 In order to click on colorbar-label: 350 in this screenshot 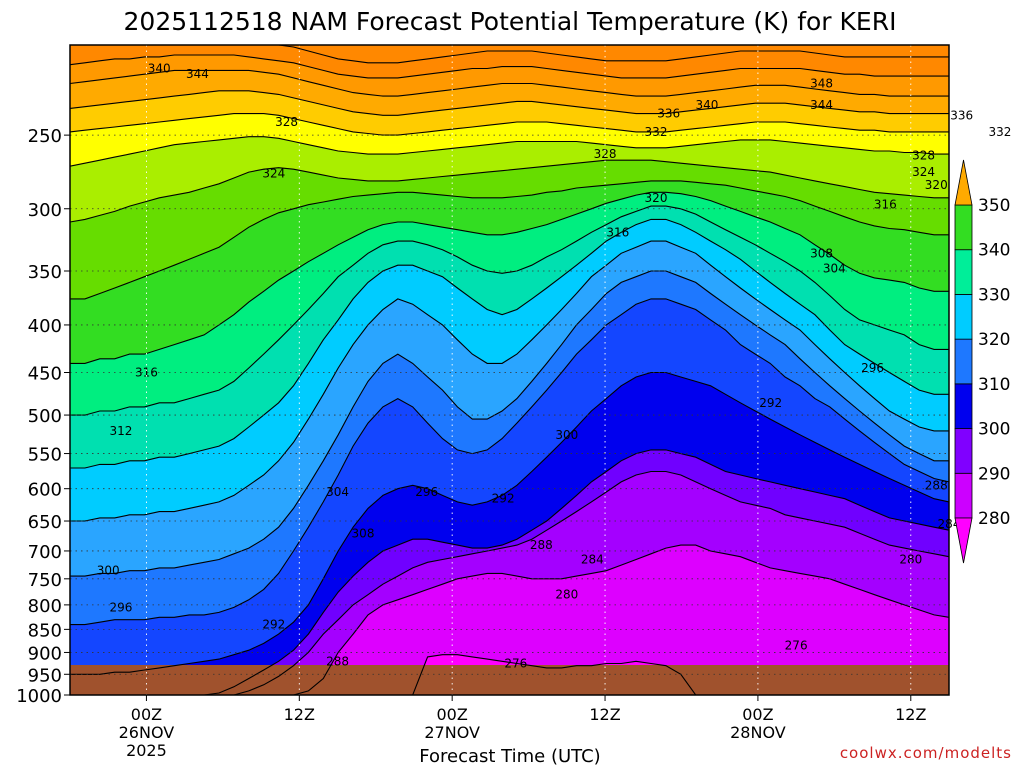, I will do `click(994, 206)`.